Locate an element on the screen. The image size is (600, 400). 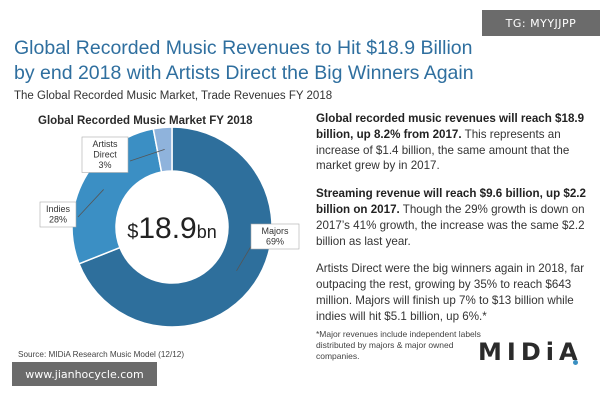
label-box-artists-direct is located at coordinates (105, 154).